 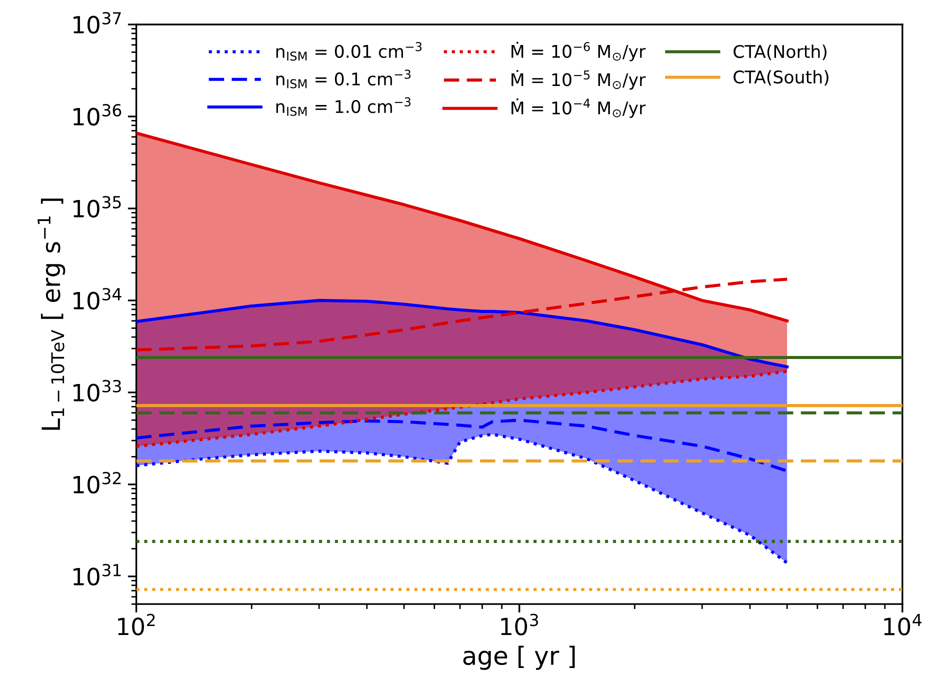 I want to click on legend-label: CTA(North), so click(x=780, y=52).